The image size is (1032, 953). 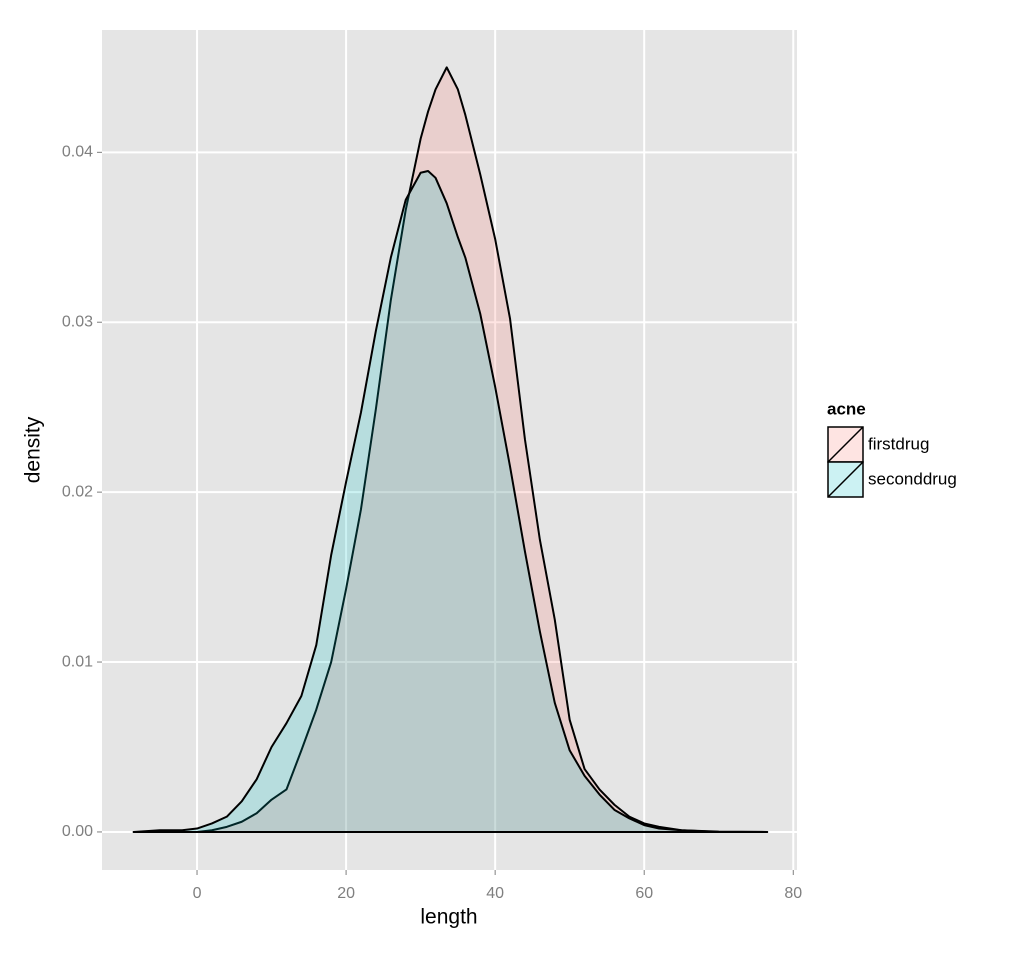 What do you see at coordinates (197, 893) in the screenshot?
I see `x-tick-label: 0` at bounding box center [197, 893].